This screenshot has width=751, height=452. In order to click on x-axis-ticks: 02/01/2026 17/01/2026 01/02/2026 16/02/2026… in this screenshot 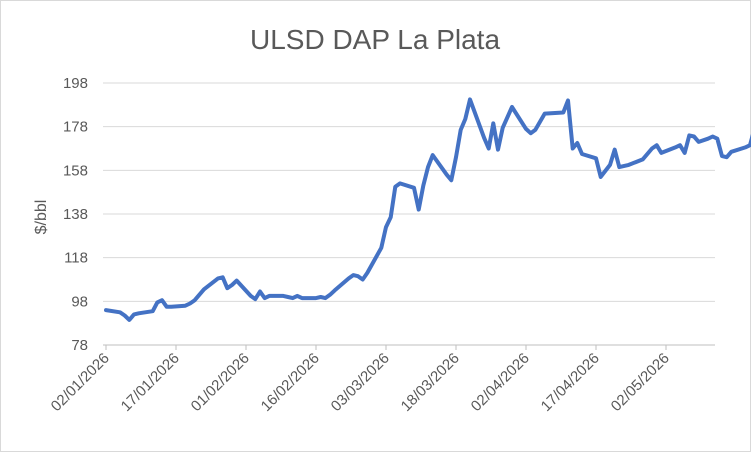, I will do `click(360, 380)`.